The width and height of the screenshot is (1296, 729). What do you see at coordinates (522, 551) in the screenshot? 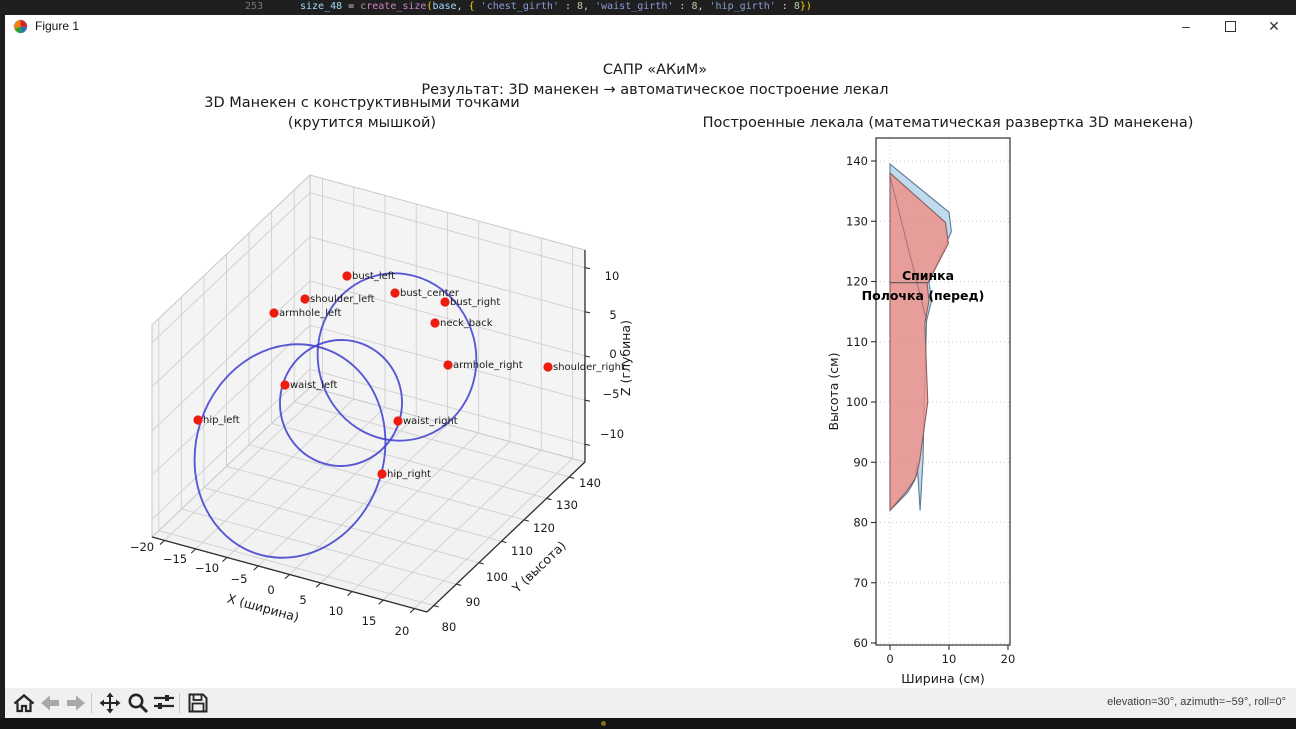
I see `y-tick-label: 110` at bounding box center [522, 551].